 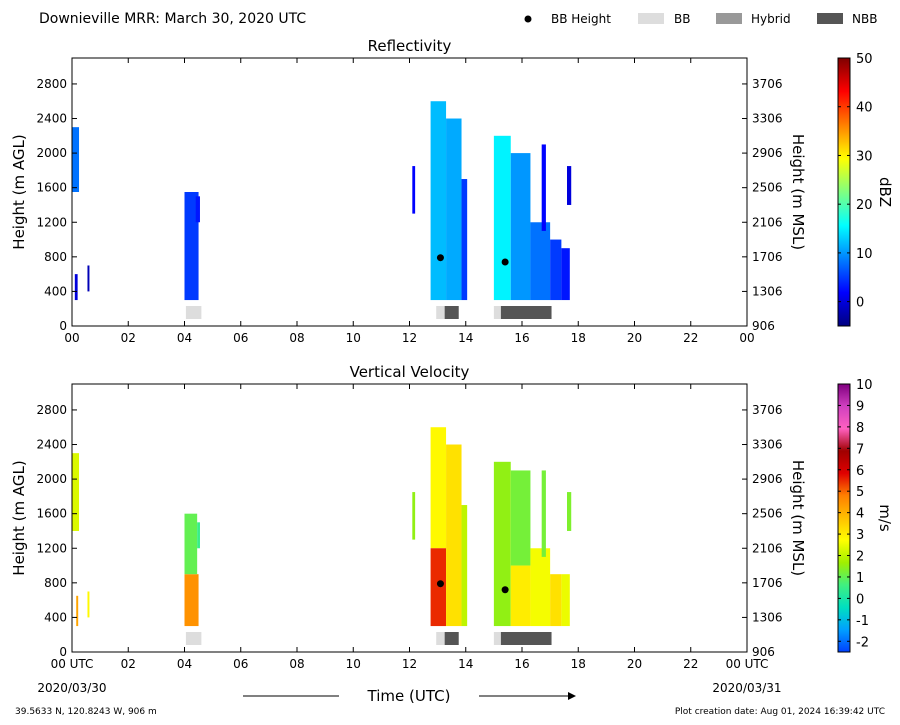 I want to click on colorbar-tick-label: 5, so click(x=860, y=492).